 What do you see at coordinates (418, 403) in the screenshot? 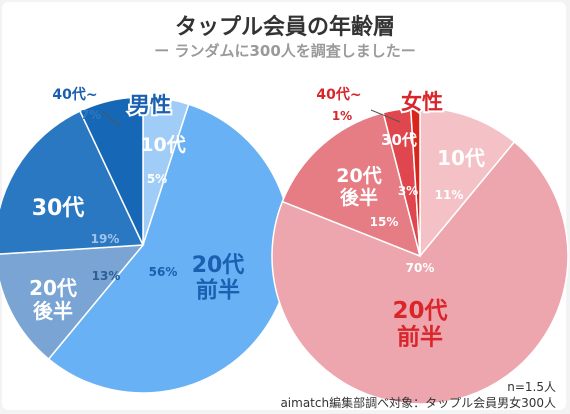
I see `source-note: aimatch編集部調べ対象：タップル会員男女300人` at bounding box center [418, 403].